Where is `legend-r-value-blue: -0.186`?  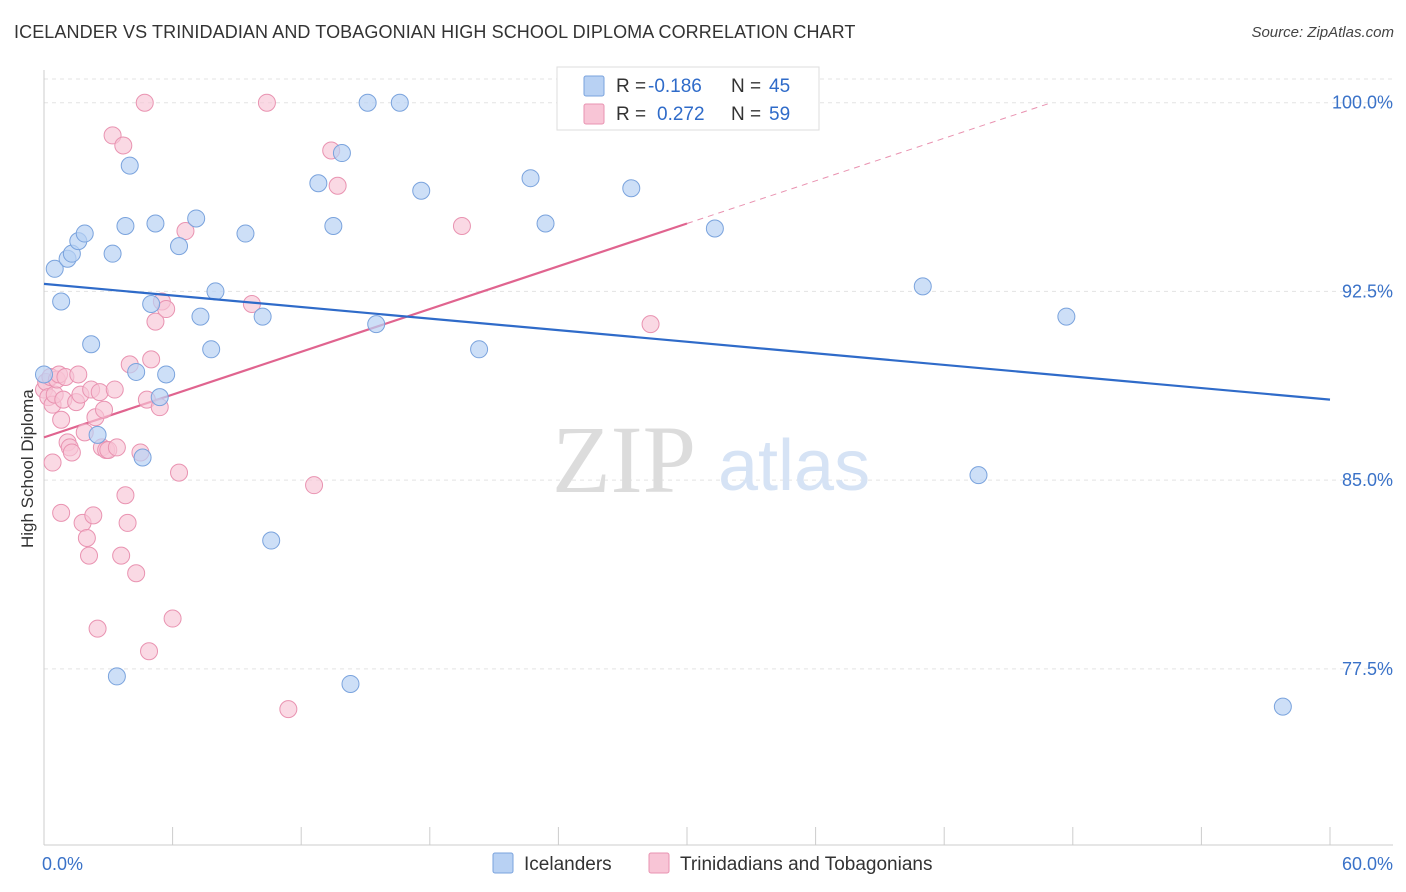 legend-r-value-blue: -0.186 is located at coordinates (675, 86).